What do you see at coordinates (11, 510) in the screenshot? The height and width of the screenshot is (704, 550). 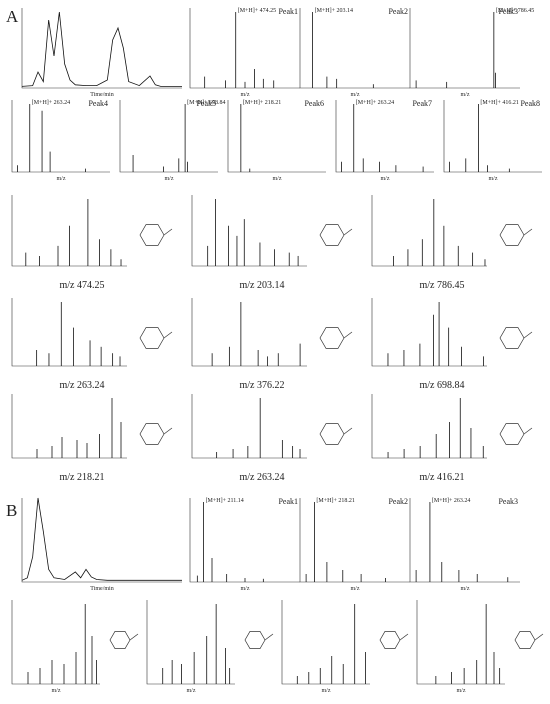 I see `section-label: B` at bounding box center [11, 510].